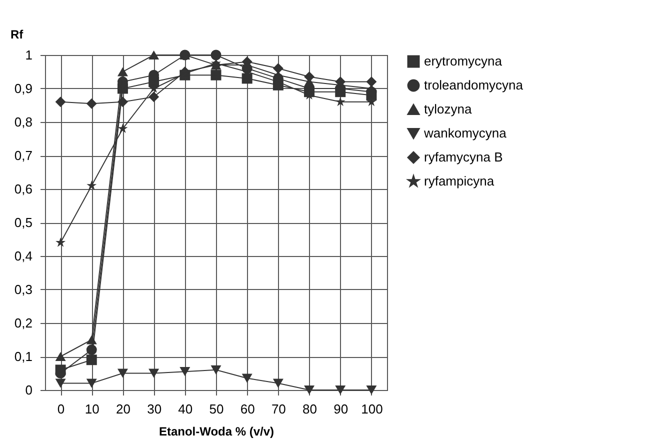  Describe the element at coordinates (28, 55) in the screenshot. I see `y-tick-label: 1` at that location.